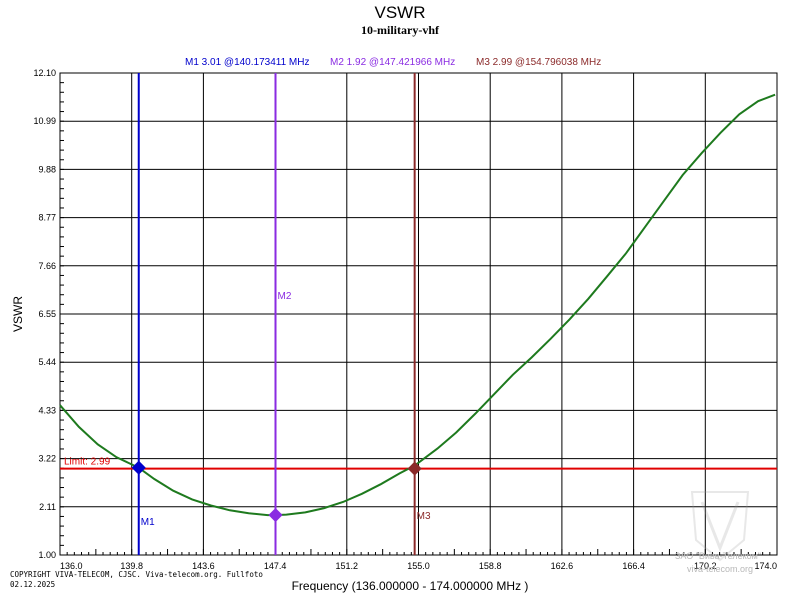  Describe the element at coordinates (47, 218) in the screenshot. I see `y-tick-label: 8.77` at that location.